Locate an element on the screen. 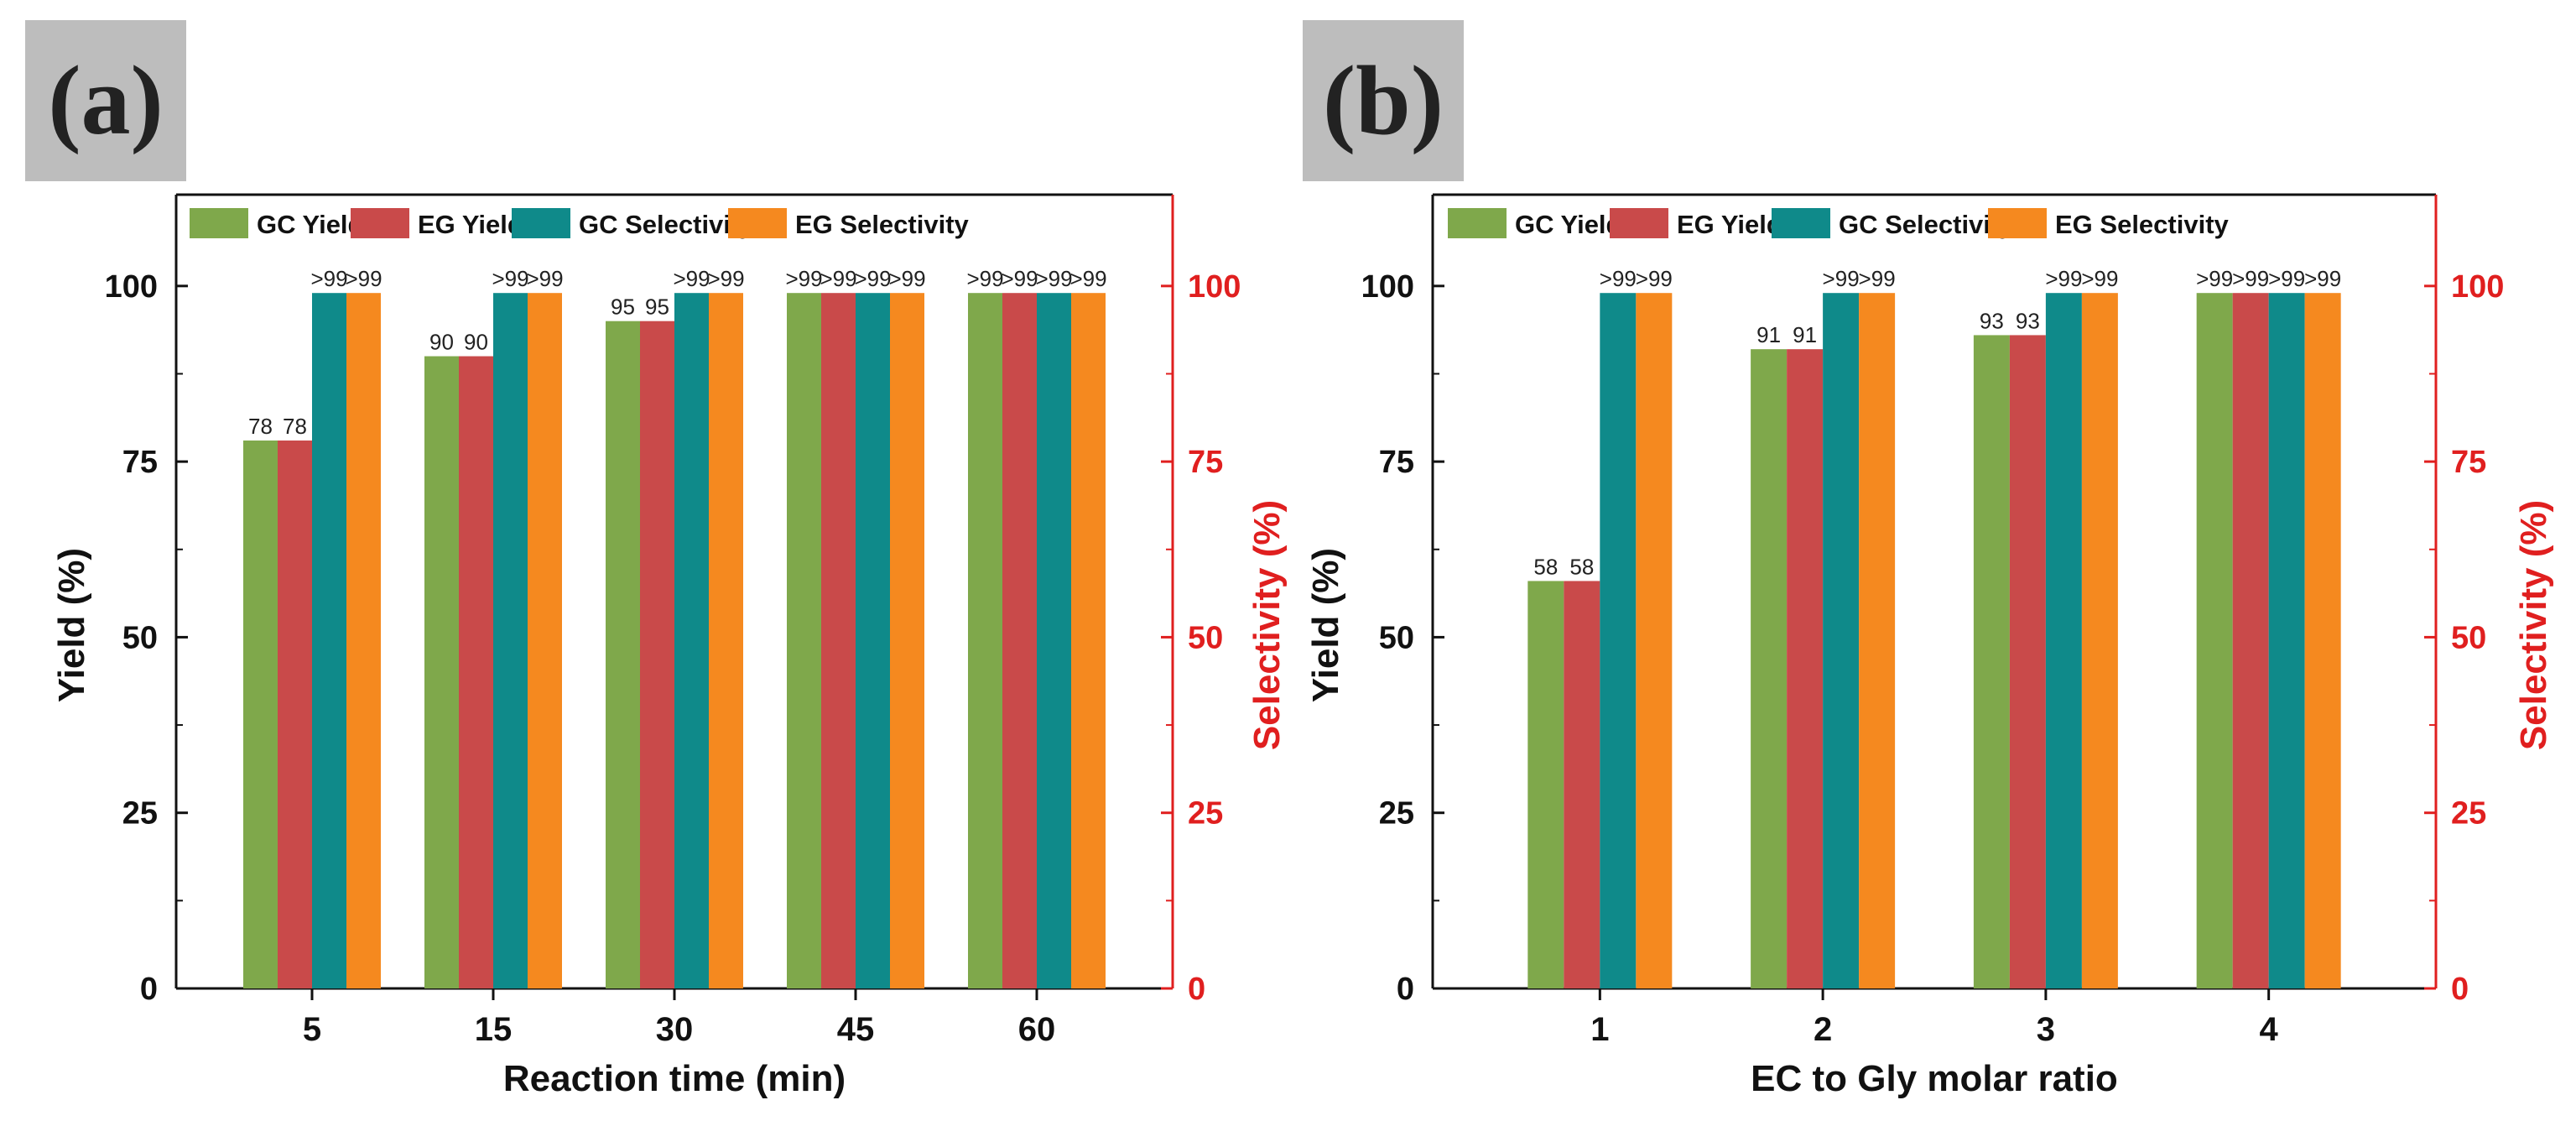 This screenshot has height=1121, width=2576. x-tick-label: 30 is located at coordinates (675, 1029).